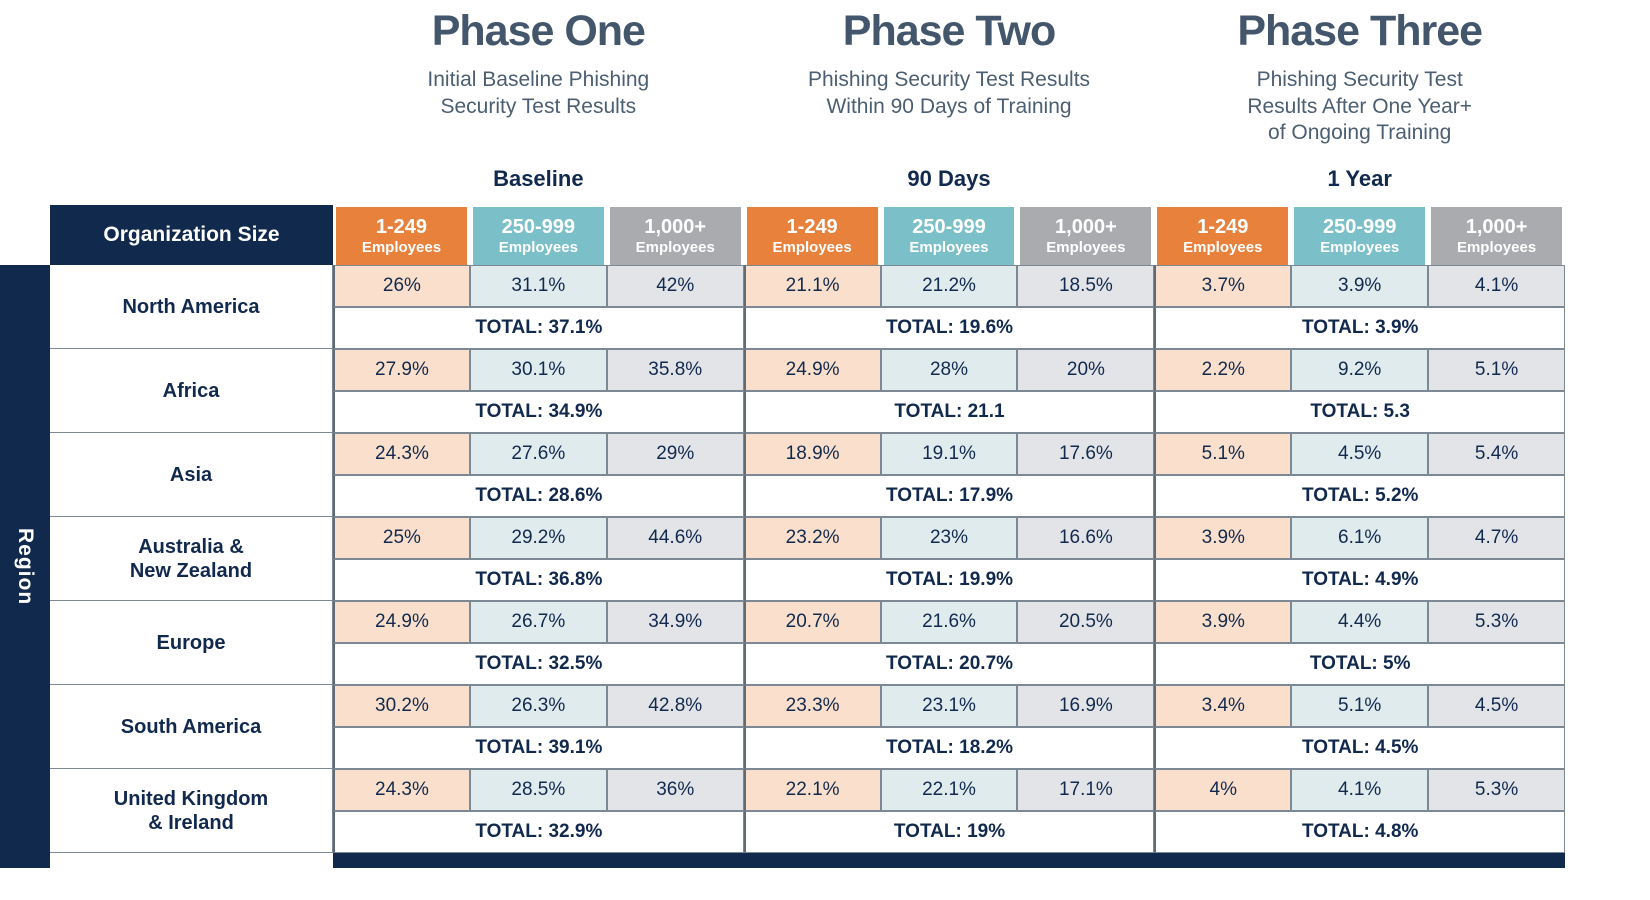 This screenshot has height=900, width=1650. I want to click on region-axis: Region, so click(25, 566).